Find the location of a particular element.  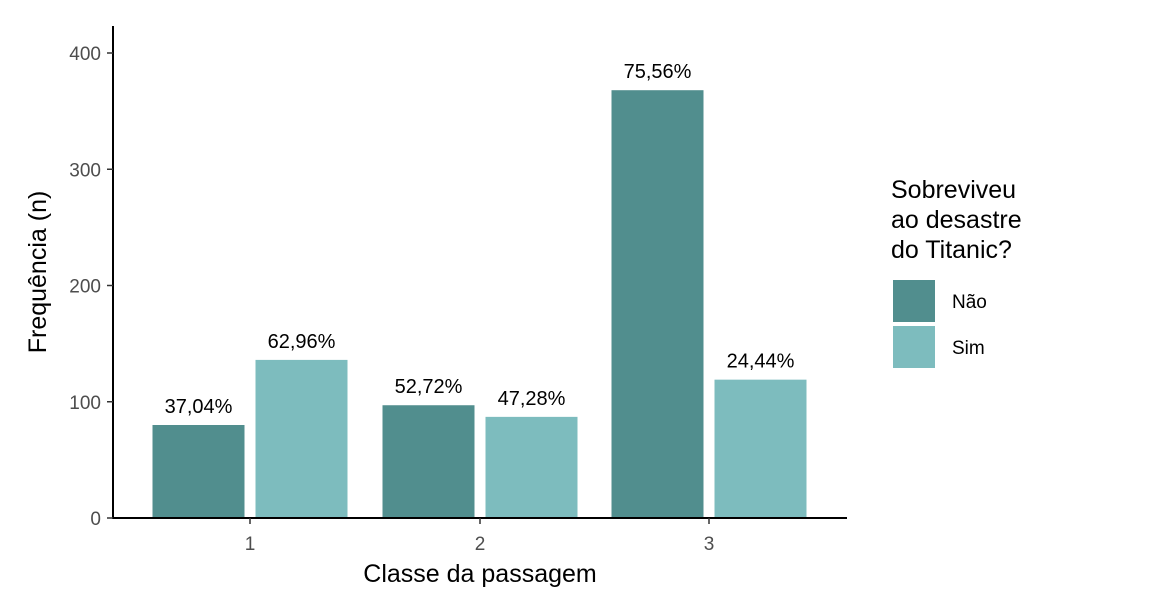

data-label-3-não: 75,56% is located at coordinates (658, 72).